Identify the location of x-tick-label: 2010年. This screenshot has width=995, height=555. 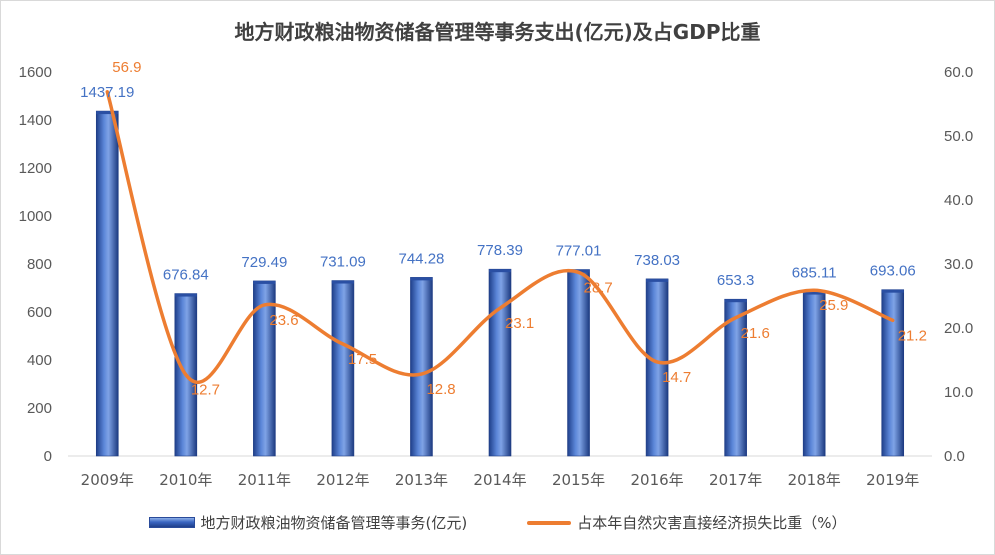
(185, 480).